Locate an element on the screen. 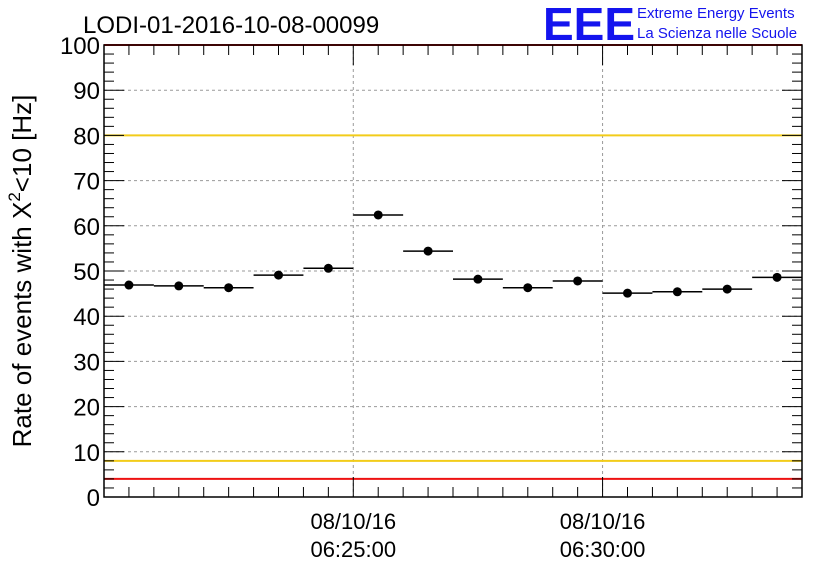  y-tick-label: 30 is located at coordinates (86, 362).